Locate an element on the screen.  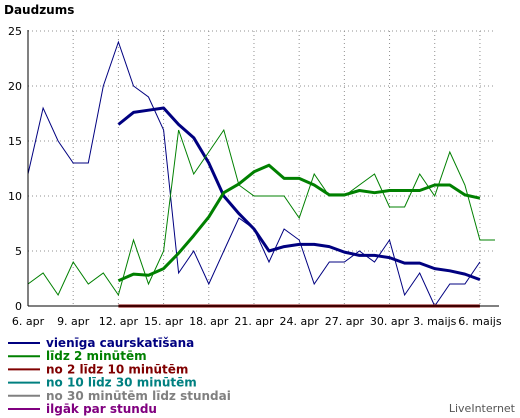
x-tick-label: 27. apr is located at coordinates (345, 321).